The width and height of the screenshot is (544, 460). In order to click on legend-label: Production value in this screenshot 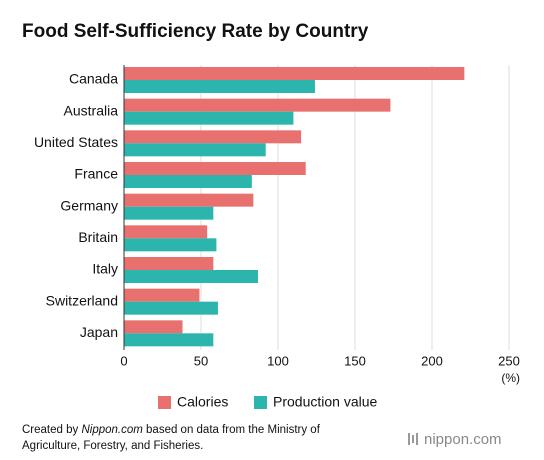, I will do `click(325, 402)`.